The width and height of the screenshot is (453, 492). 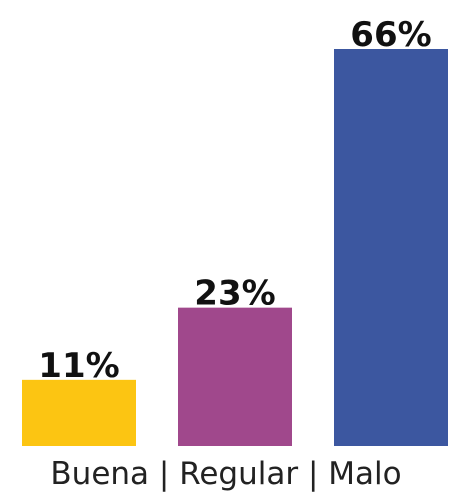 What do you see at coordinates (234, 294) in the screenshot?
I see `value-label: 23%` at bounding box center [234, 294].